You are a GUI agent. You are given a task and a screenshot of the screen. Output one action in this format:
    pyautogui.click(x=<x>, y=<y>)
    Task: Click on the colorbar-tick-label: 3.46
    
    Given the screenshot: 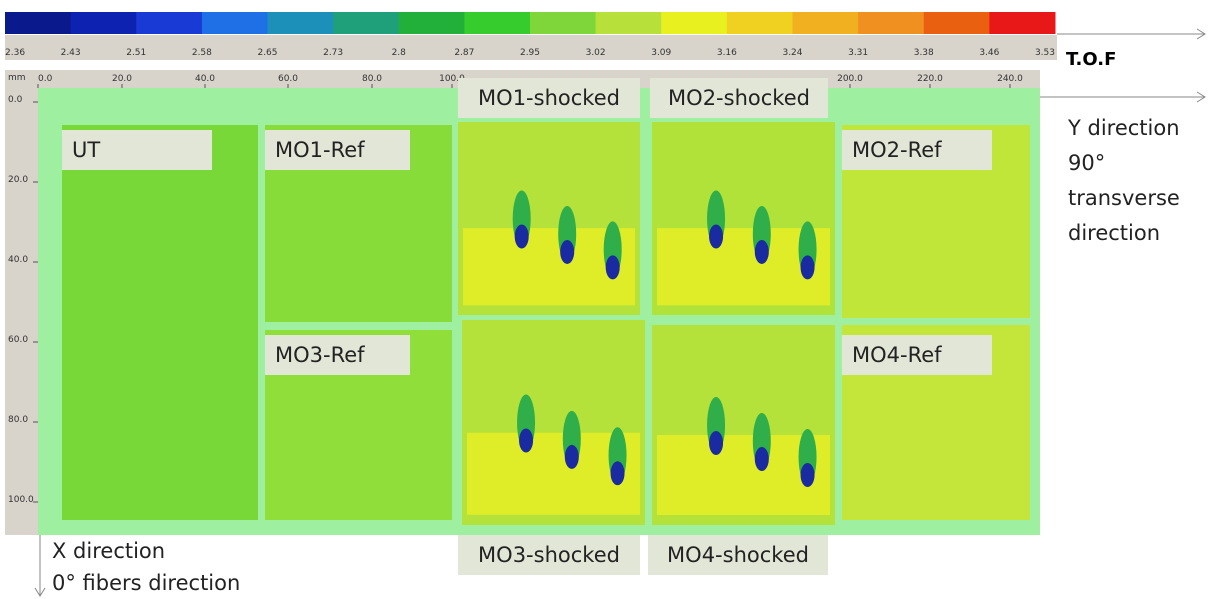 What is the action you would take?
    pyautogui.click(x=989, y=53)
    